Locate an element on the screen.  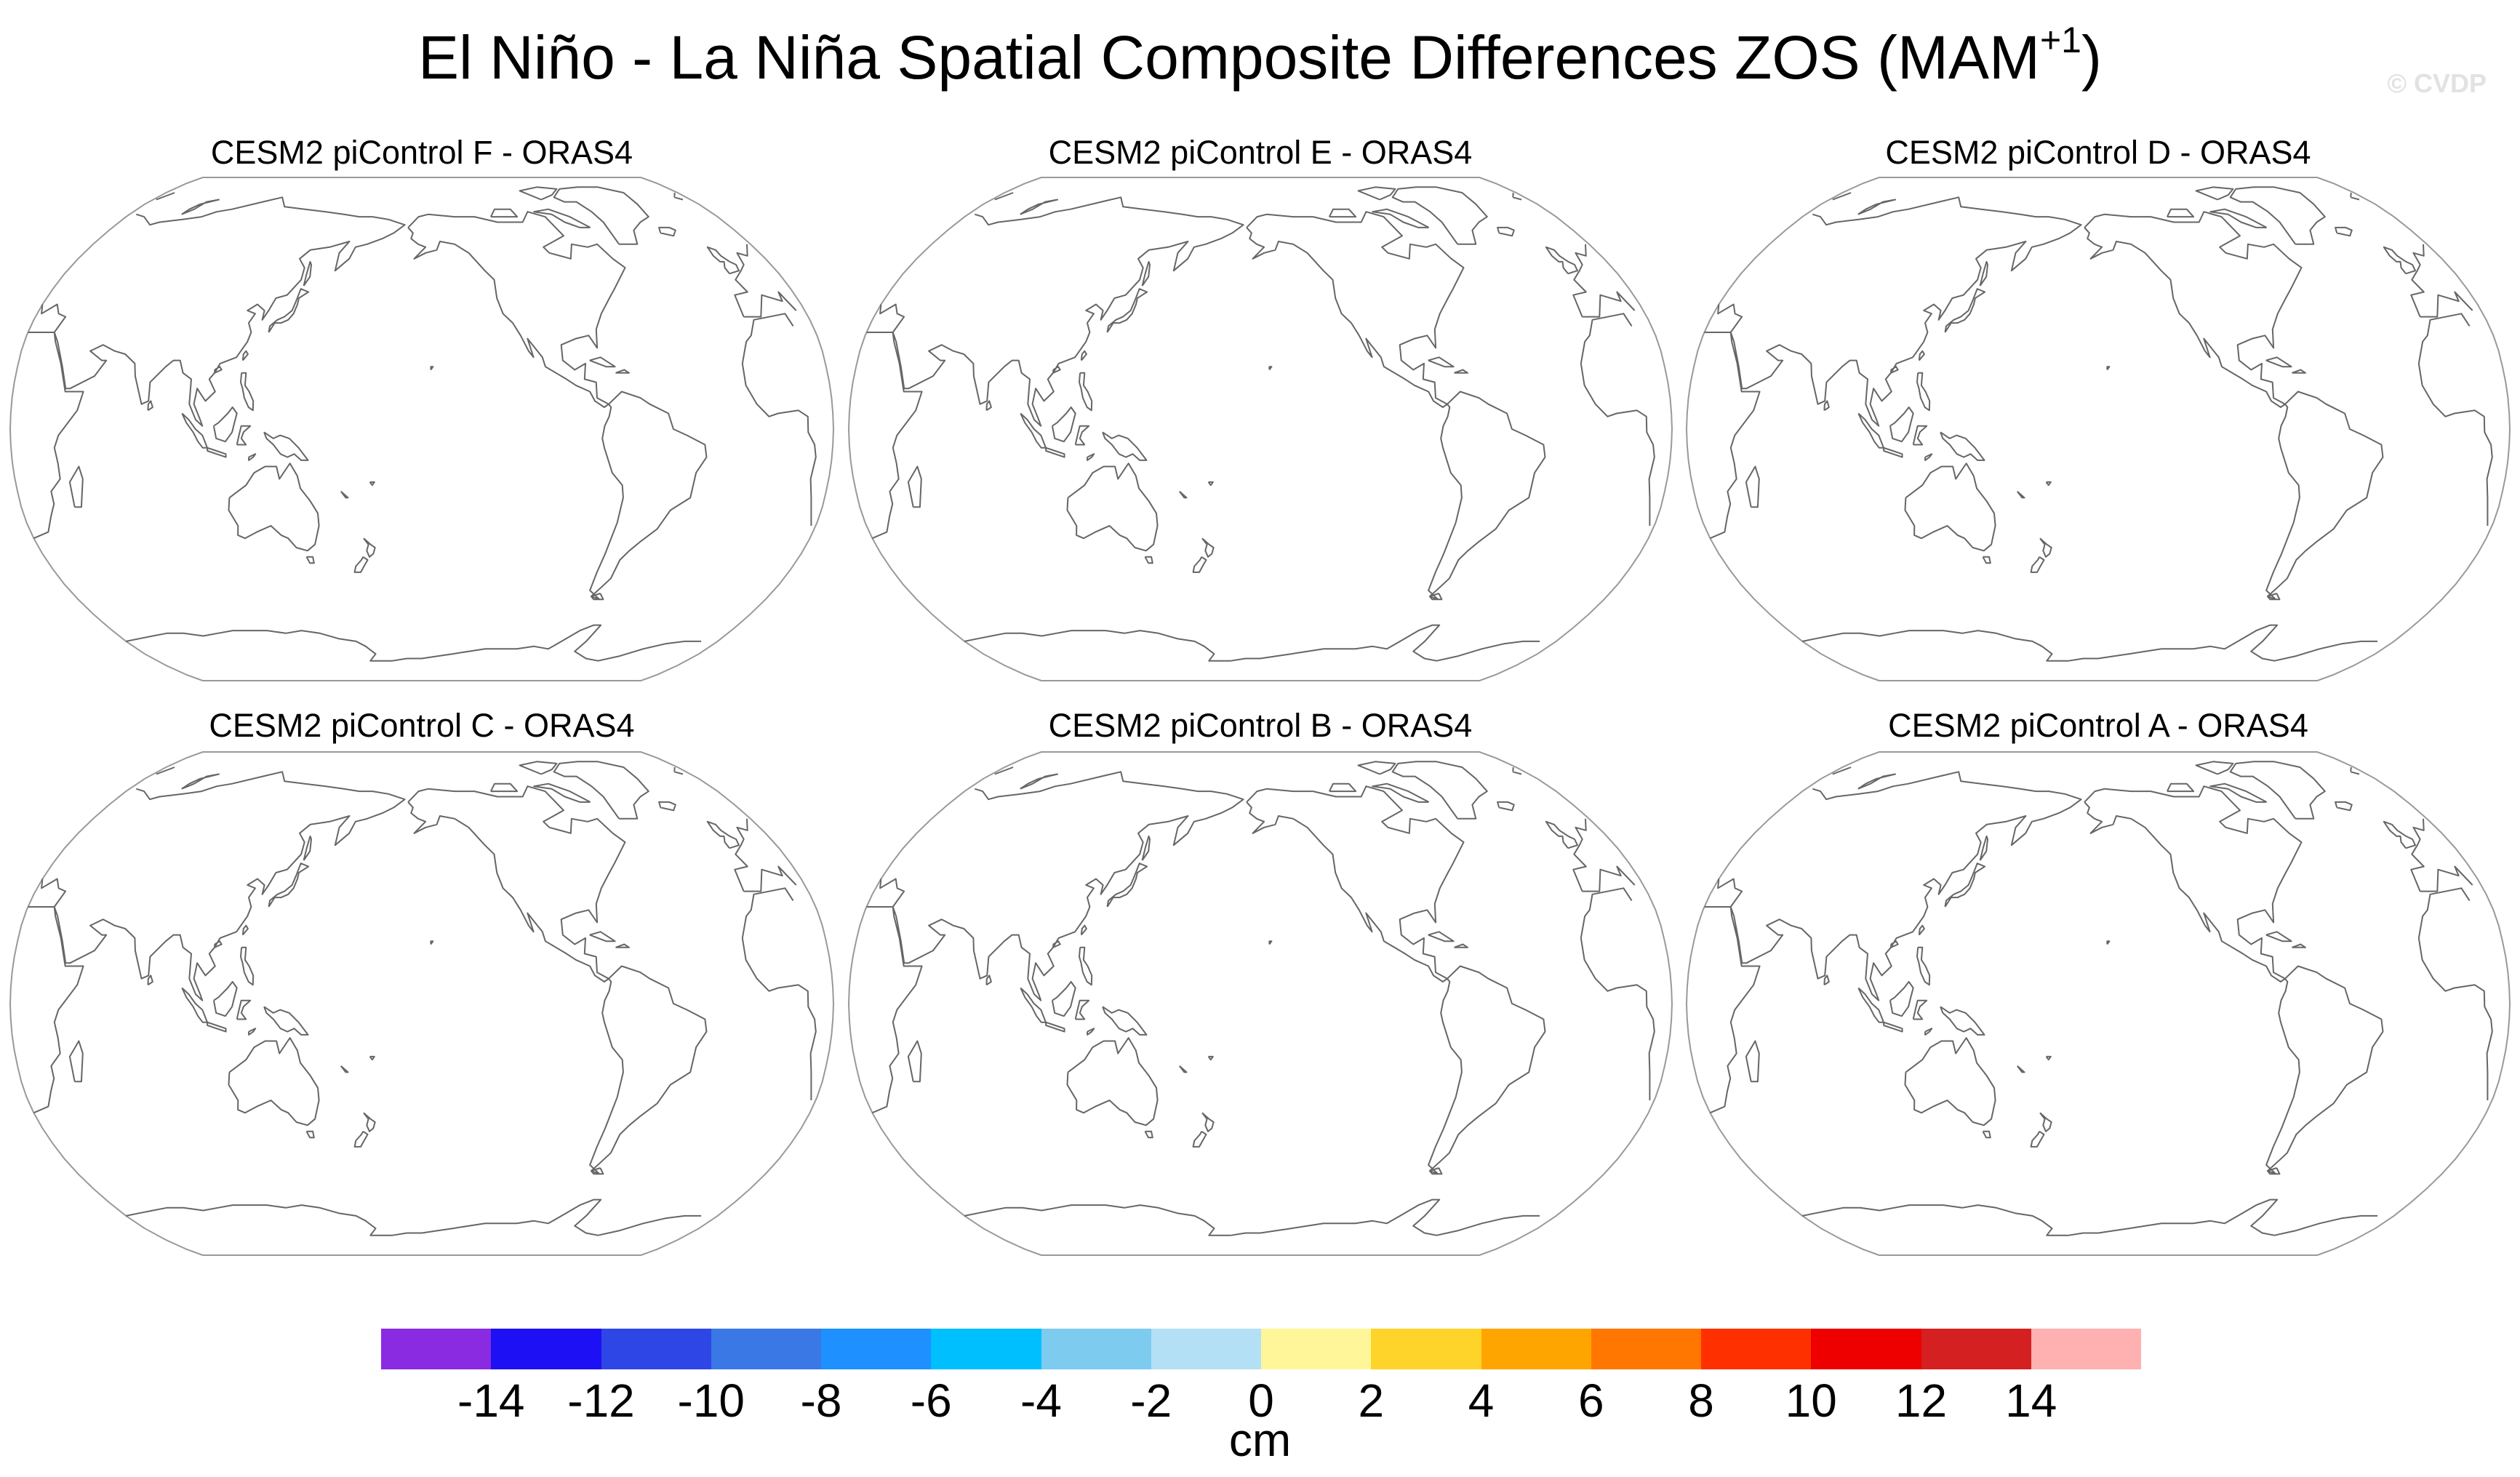
colorbar-tick-label: -2 is located at coordinates (1151, 1400).